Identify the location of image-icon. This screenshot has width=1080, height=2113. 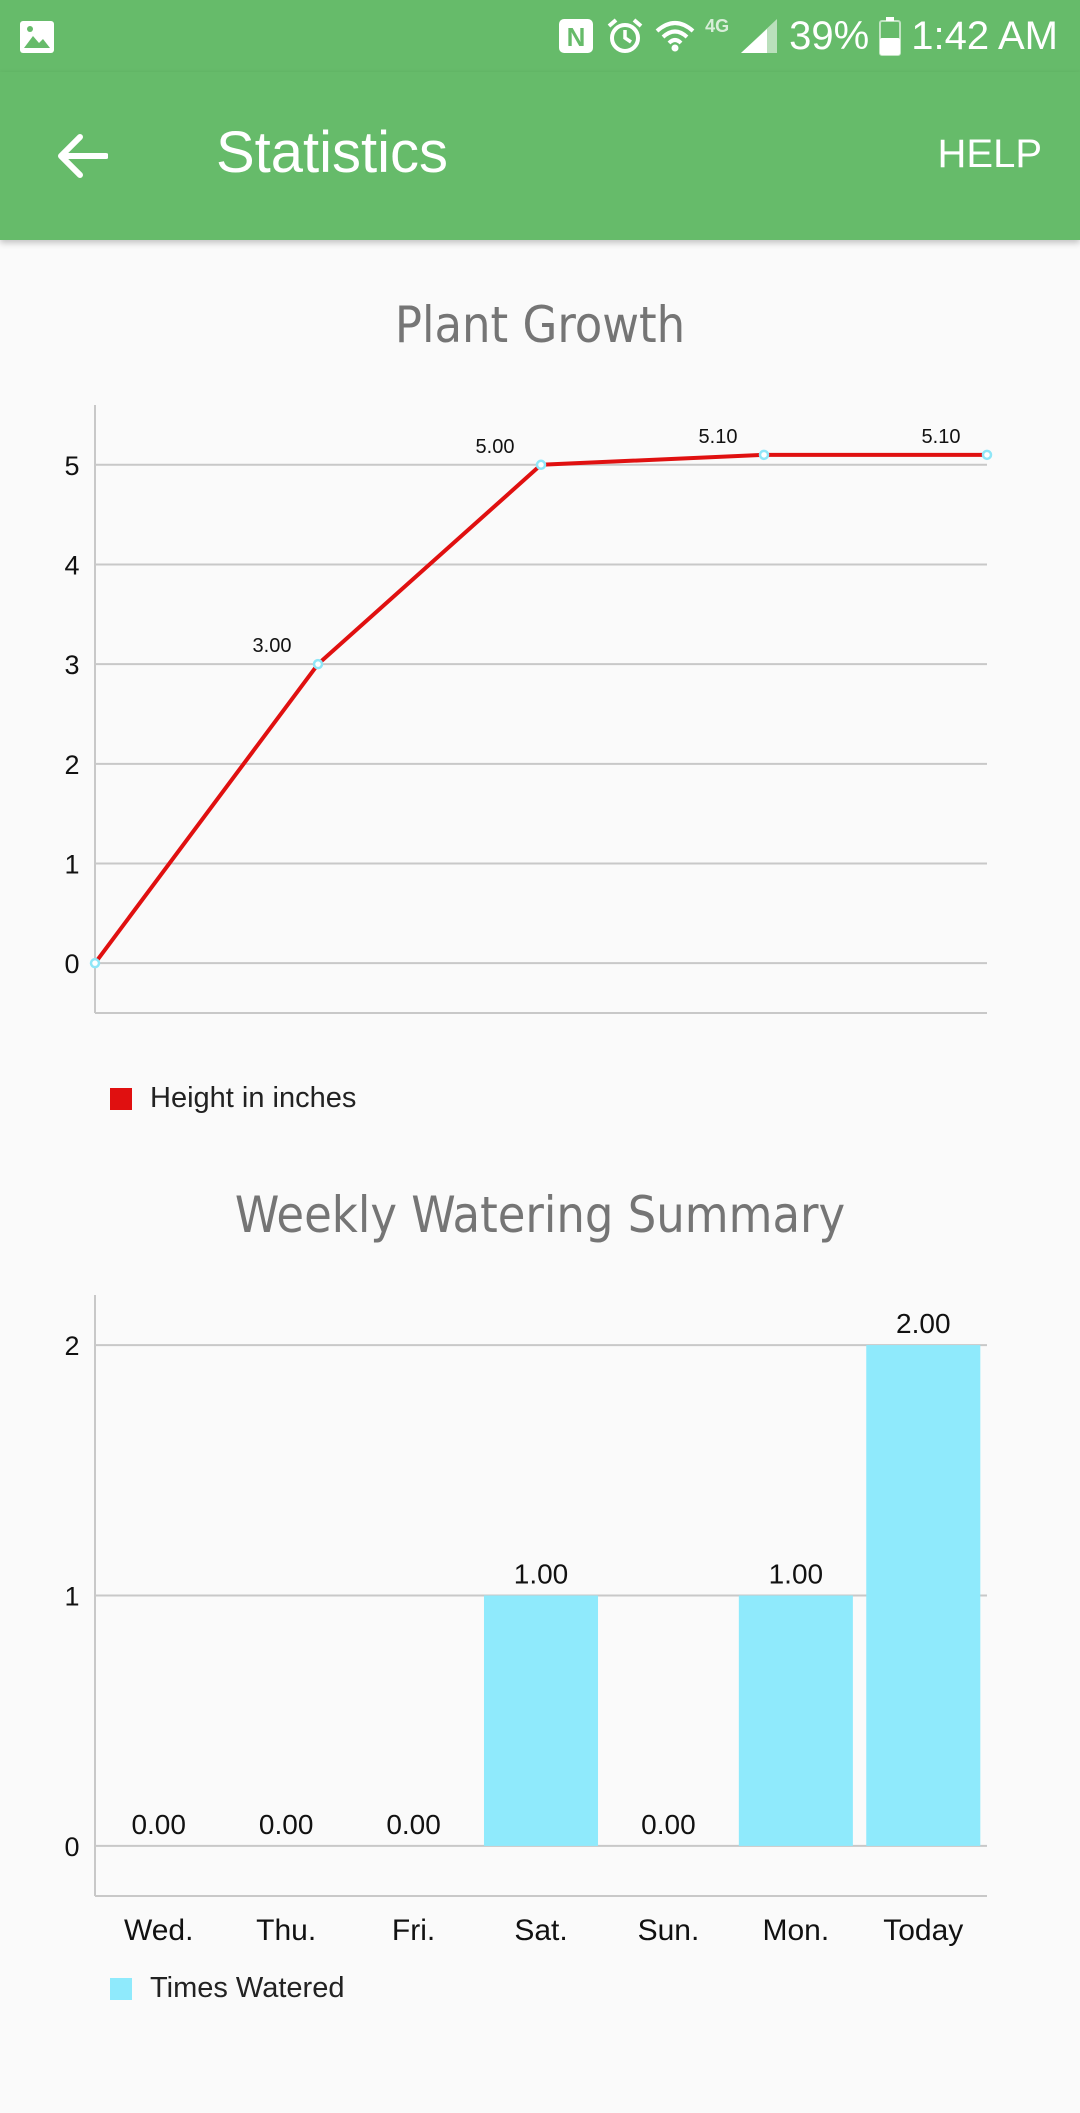
(37, 39).